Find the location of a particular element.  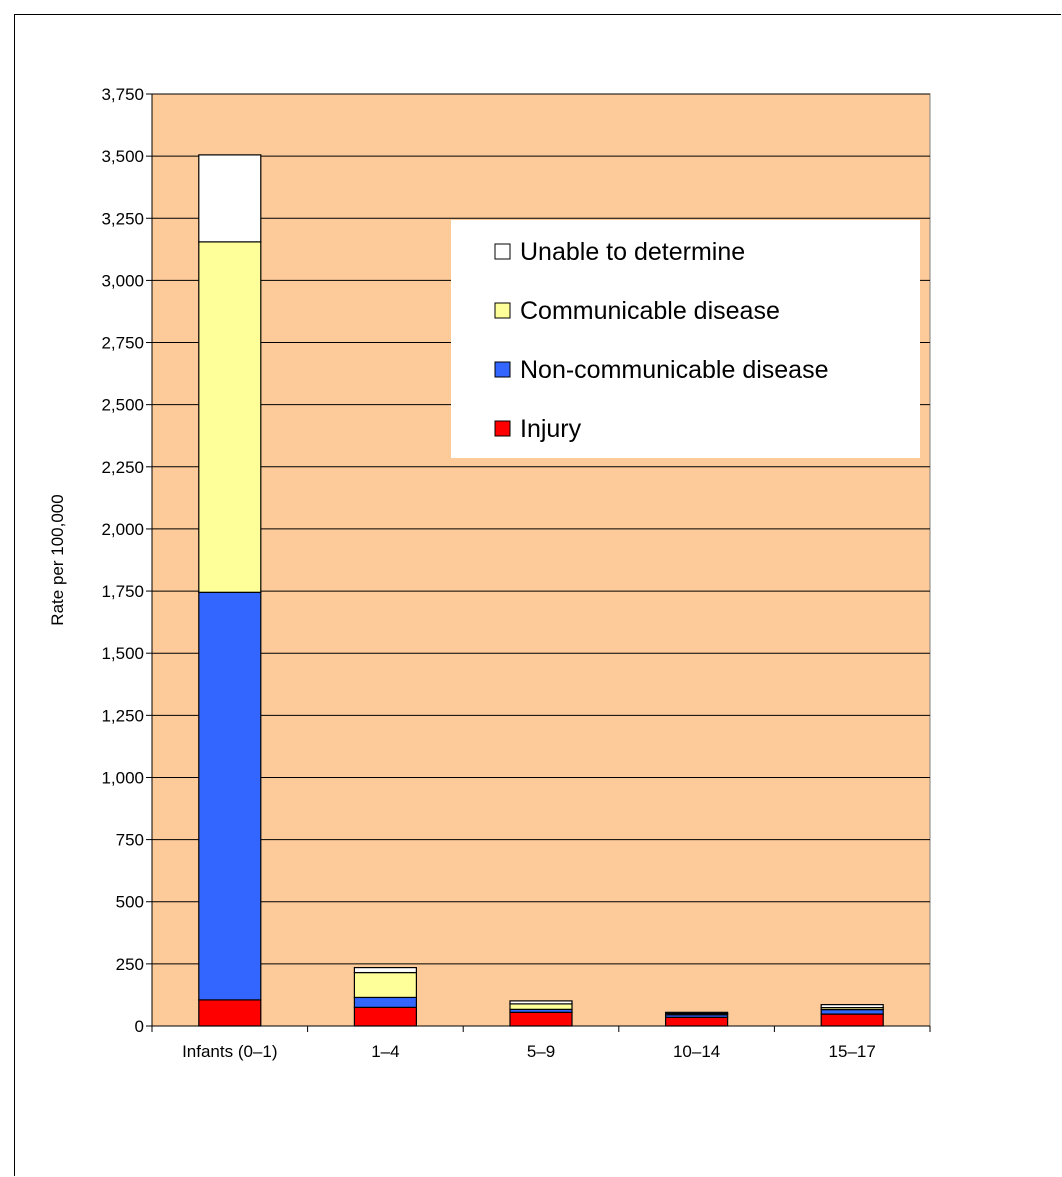

y-tick-label: 2,000 is located at coordinates (122, 529).